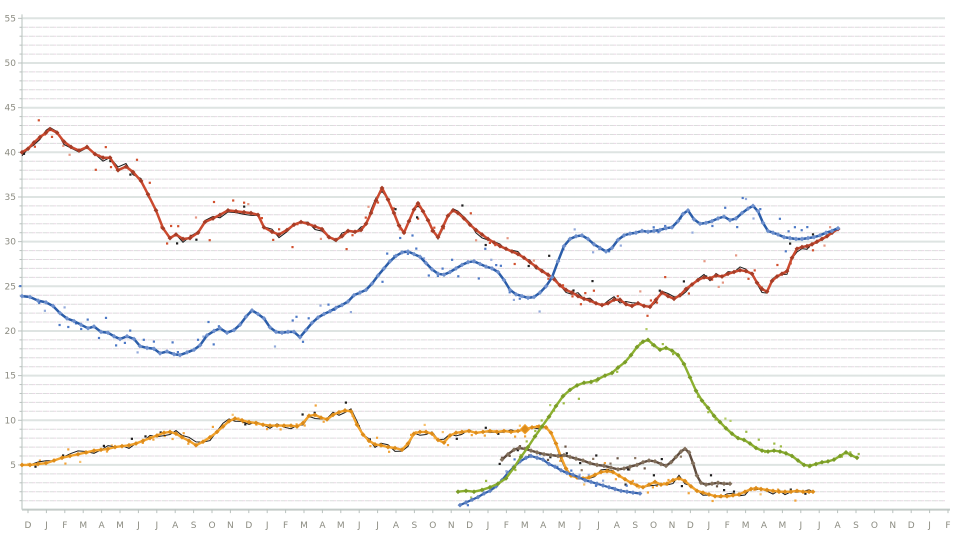 The height and width of the screenshot is (537, 960). Describe the element at coordinates (764, 526) in the screenshot. I see `x-axis-month-label: A` at that location.